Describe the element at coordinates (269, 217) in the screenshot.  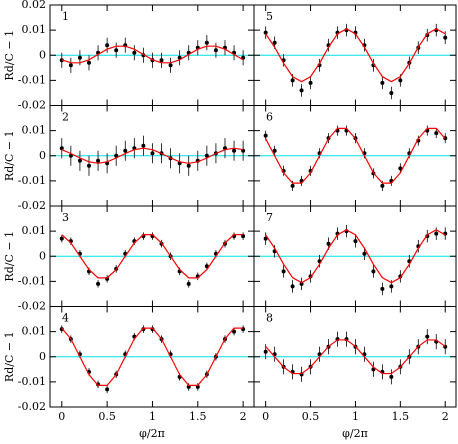
I see `panel-label: 7` at that location.